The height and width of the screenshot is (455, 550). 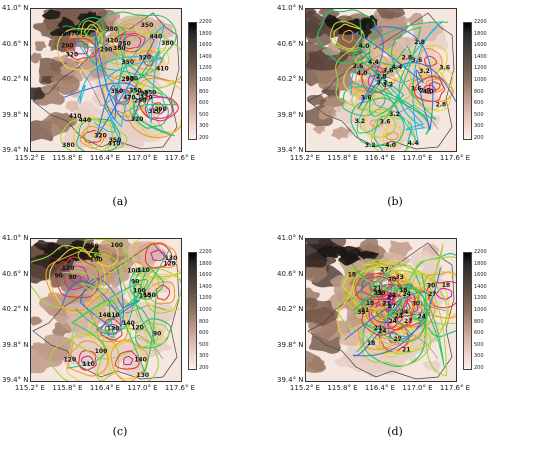 I want to click on contour-label: 410, so click(x=162, y=69).